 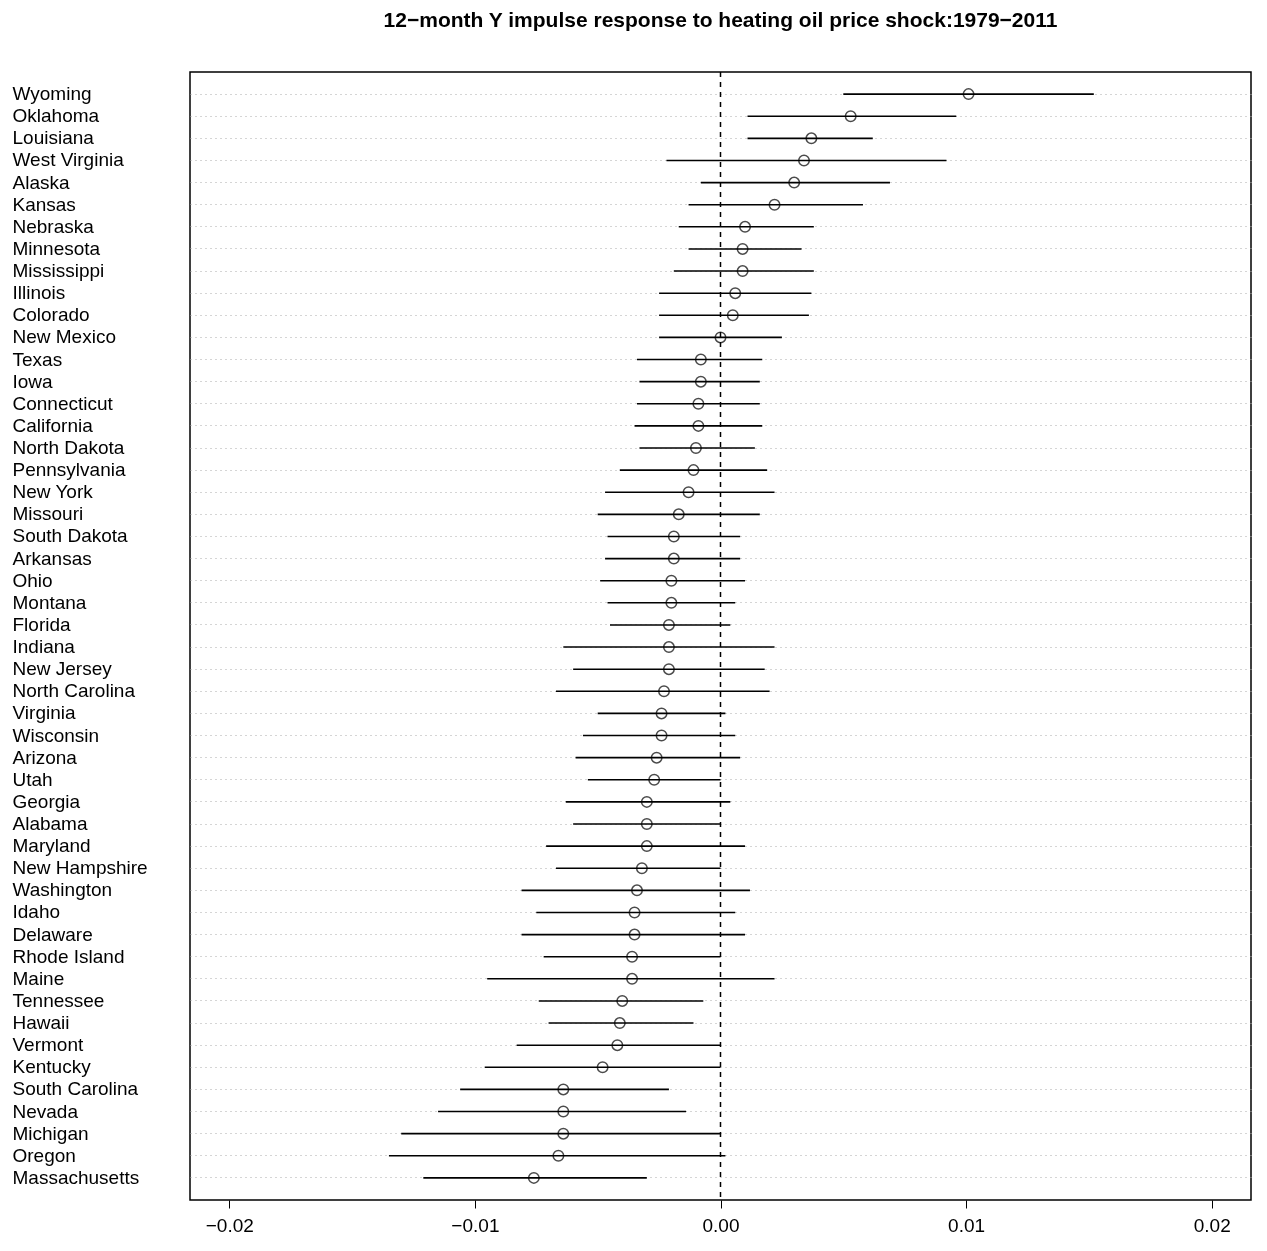 What do you see at coordinates (62, 890) in the screenshot?
I see `y-tick-label: Washington` at bounding box center [62, 890].